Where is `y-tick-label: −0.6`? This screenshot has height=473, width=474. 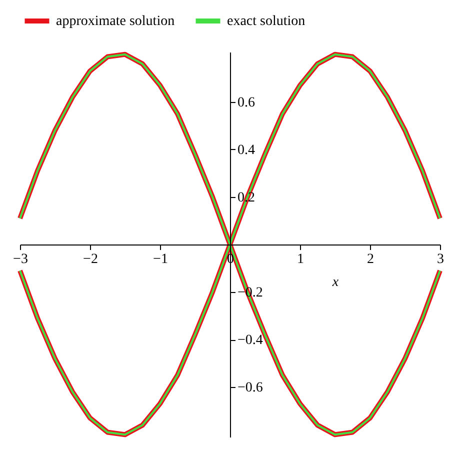
y-tick-label: −0.6 is located at coordinates (250, 388).